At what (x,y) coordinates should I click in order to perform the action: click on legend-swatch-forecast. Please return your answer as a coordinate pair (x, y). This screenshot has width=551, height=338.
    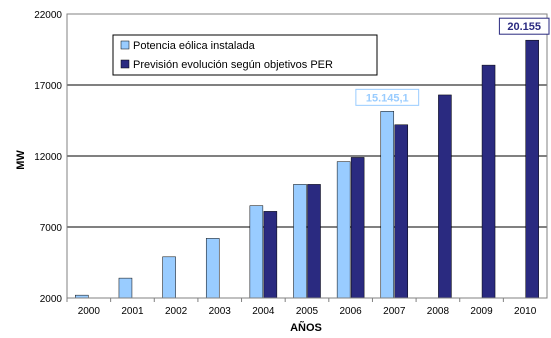
    Looking at the image, I should click on (125, 64).